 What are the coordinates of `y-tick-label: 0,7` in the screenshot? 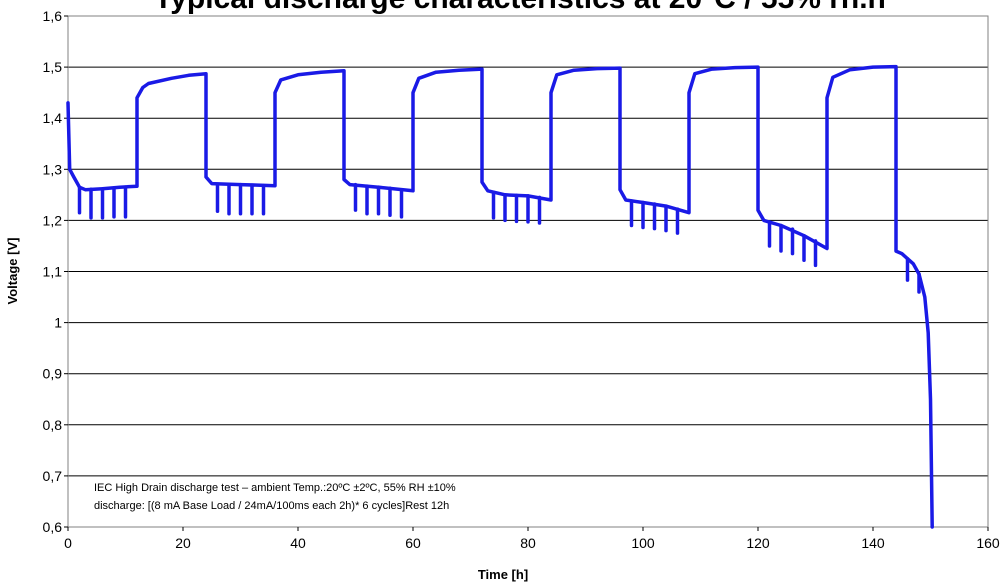 It's located at (53, 476).